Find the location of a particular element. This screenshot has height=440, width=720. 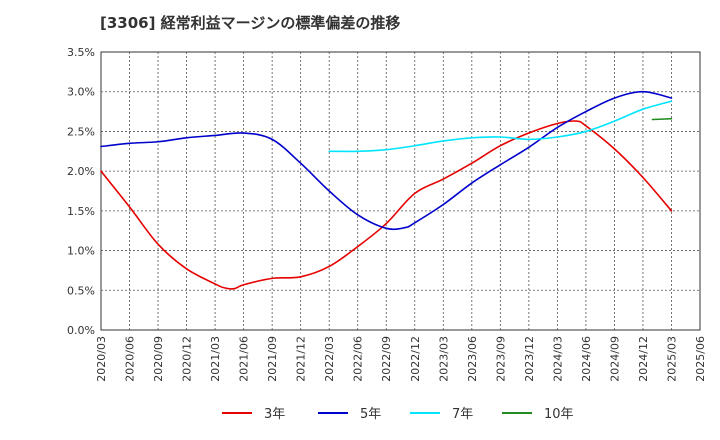

y-tick-label: 1.0% is located at coordinates (81, 251).